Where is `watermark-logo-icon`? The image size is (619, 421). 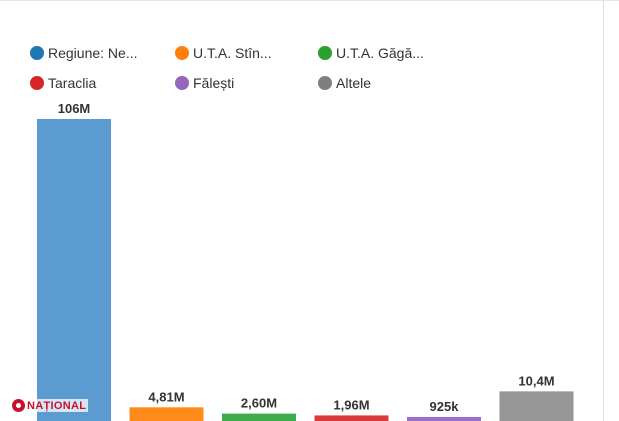 watermark-logo-icon is located at coordinates (18, 405).